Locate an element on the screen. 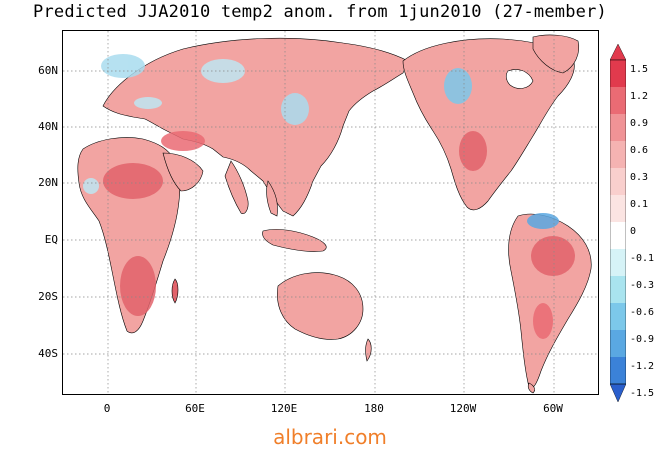  land-australia is located at coordinates (320, 306).